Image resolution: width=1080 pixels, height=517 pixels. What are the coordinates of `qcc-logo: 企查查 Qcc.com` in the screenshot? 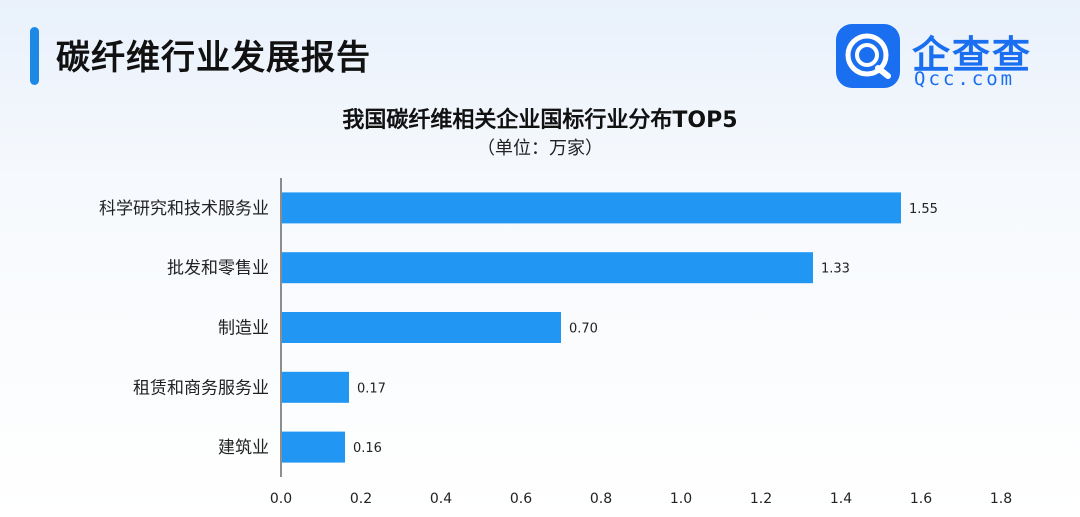 It's located at (951, 57).